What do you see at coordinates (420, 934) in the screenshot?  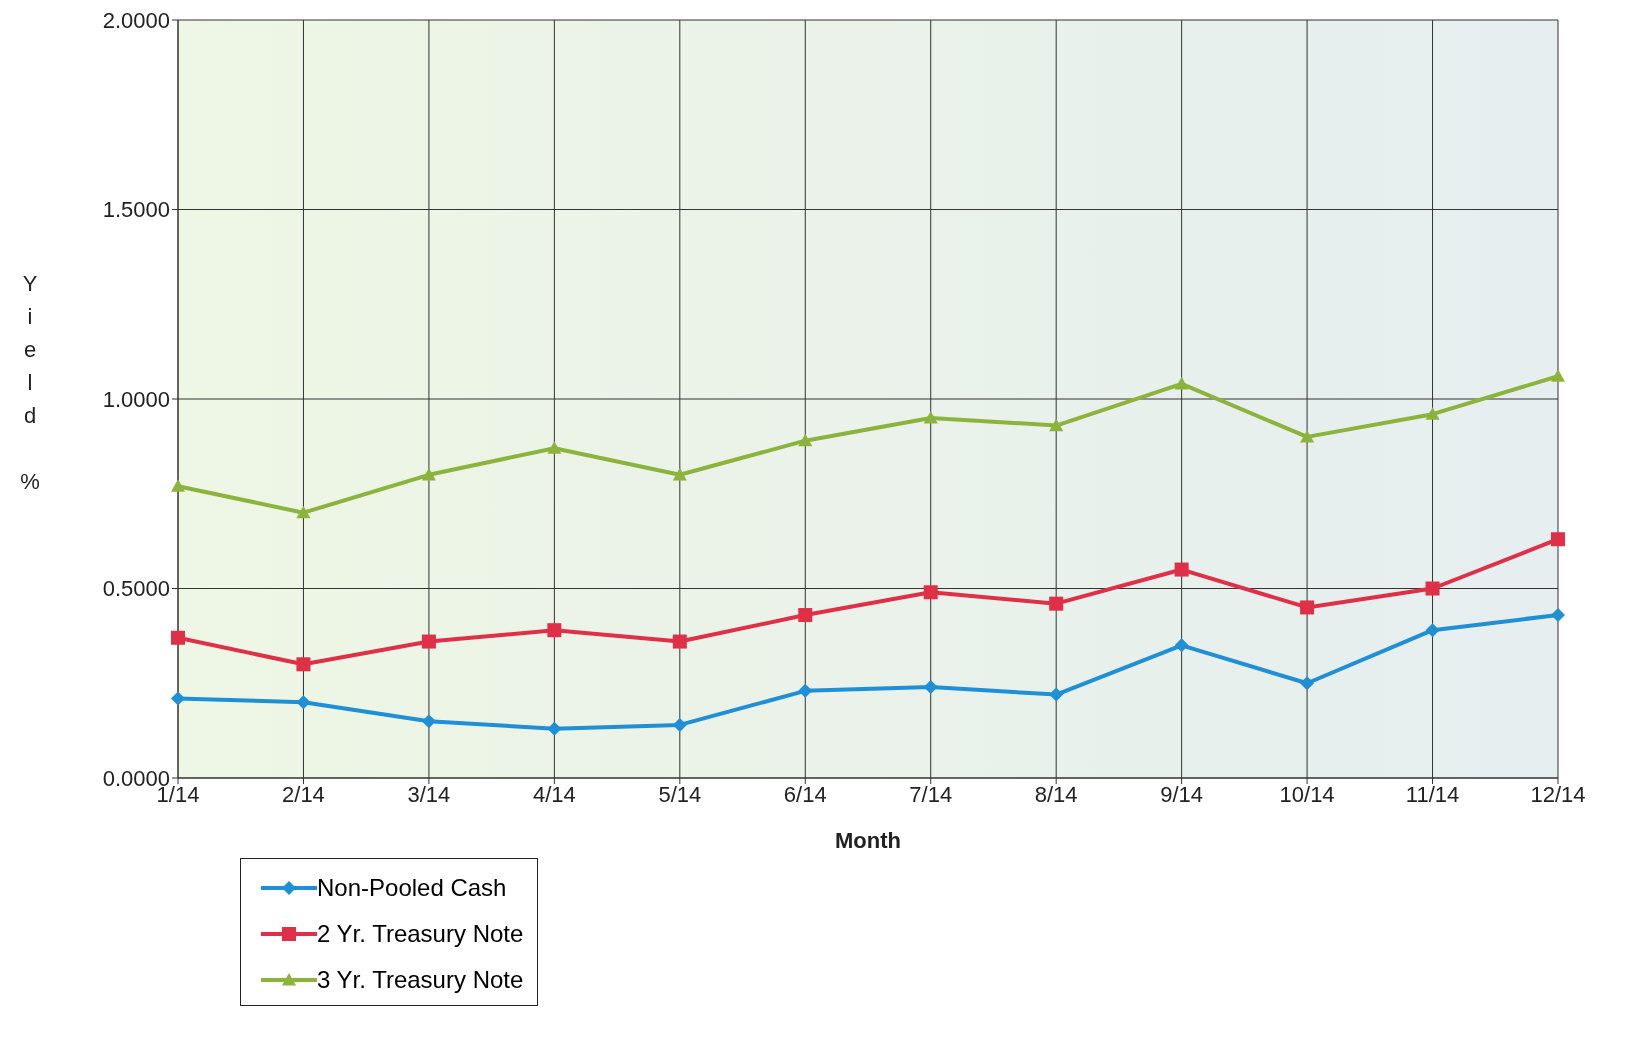 I see `legend-label: 2 Yr. Treasury Note` at bounding box center [420, 934].